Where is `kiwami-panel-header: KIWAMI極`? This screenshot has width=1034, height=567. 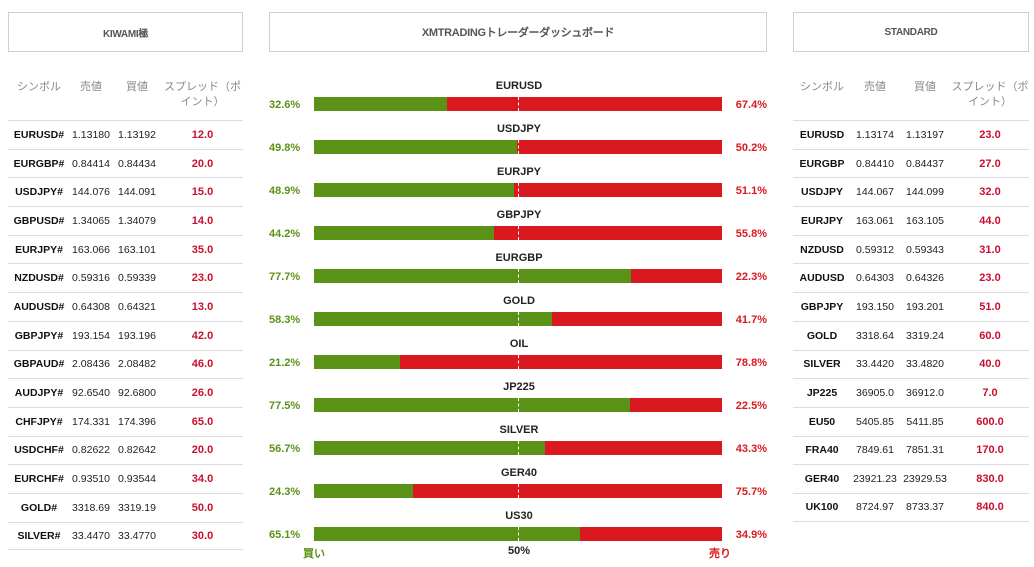 kiwami-panel-header: KIWAMI極 is located at coordinates (125, 32).